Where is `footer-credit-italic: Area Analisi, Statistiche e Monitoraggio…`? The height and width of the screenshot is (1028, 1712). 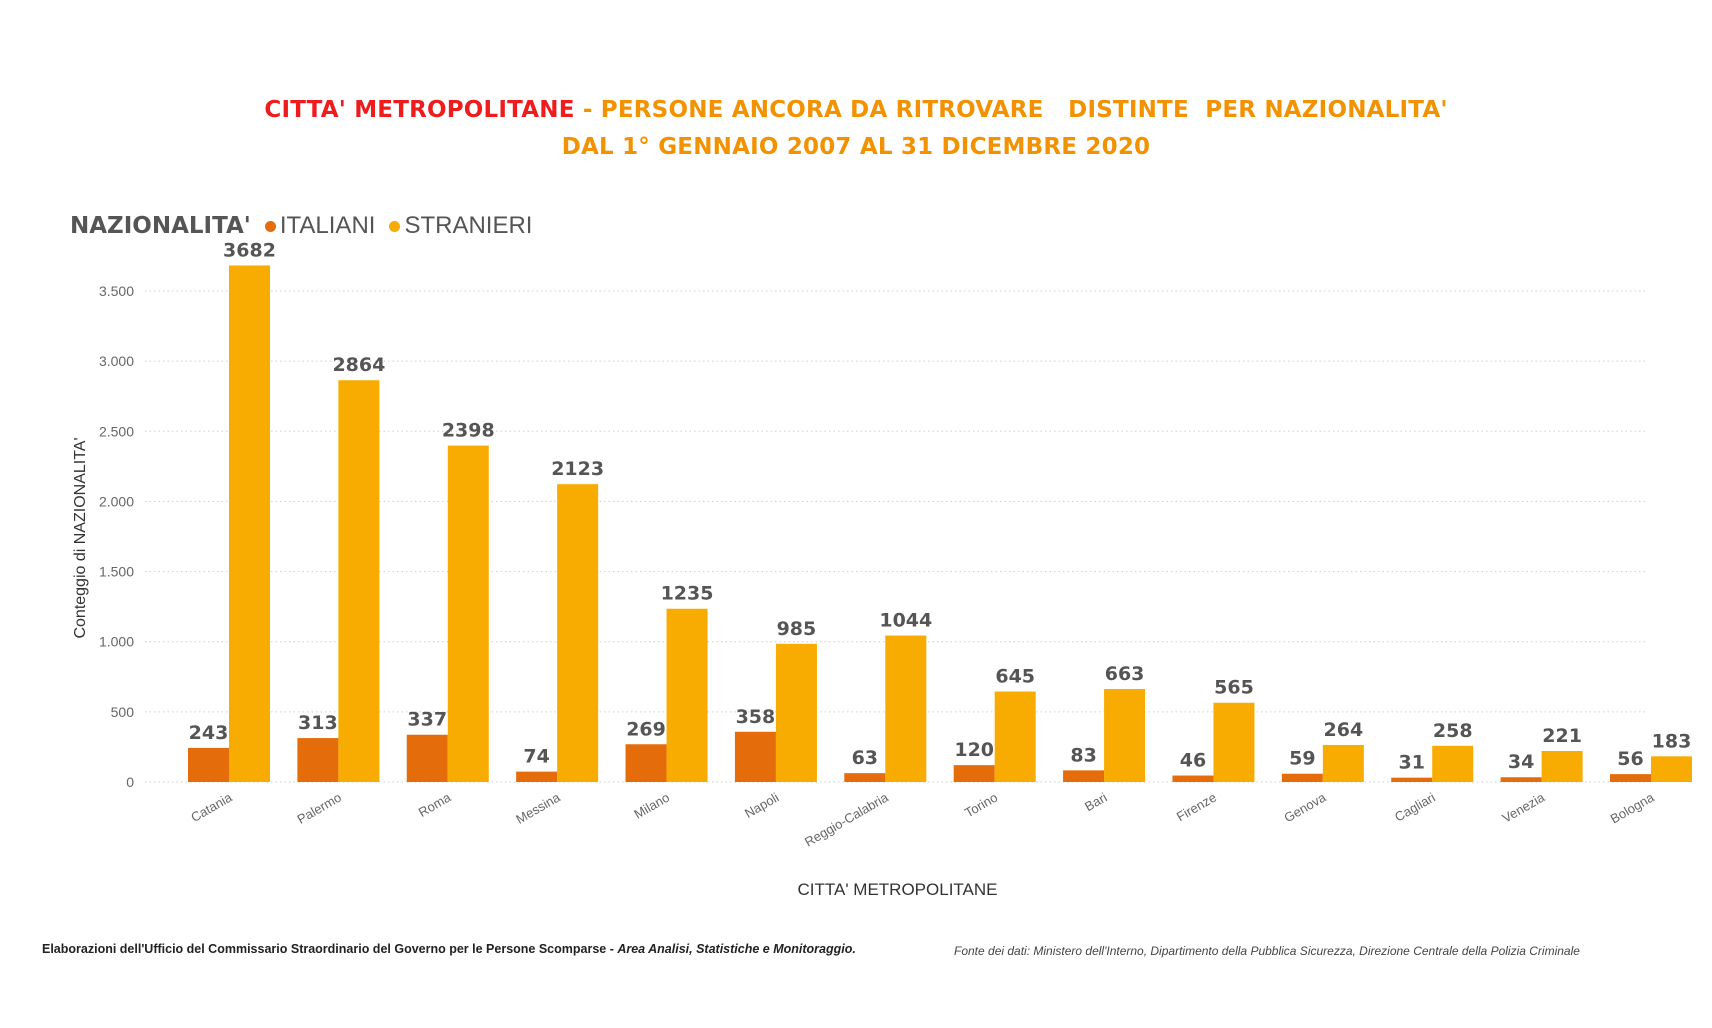 footer-credit-italic: Area Analisi, Statistiche e Monitoraggio… is located at coordinates (736, 949).